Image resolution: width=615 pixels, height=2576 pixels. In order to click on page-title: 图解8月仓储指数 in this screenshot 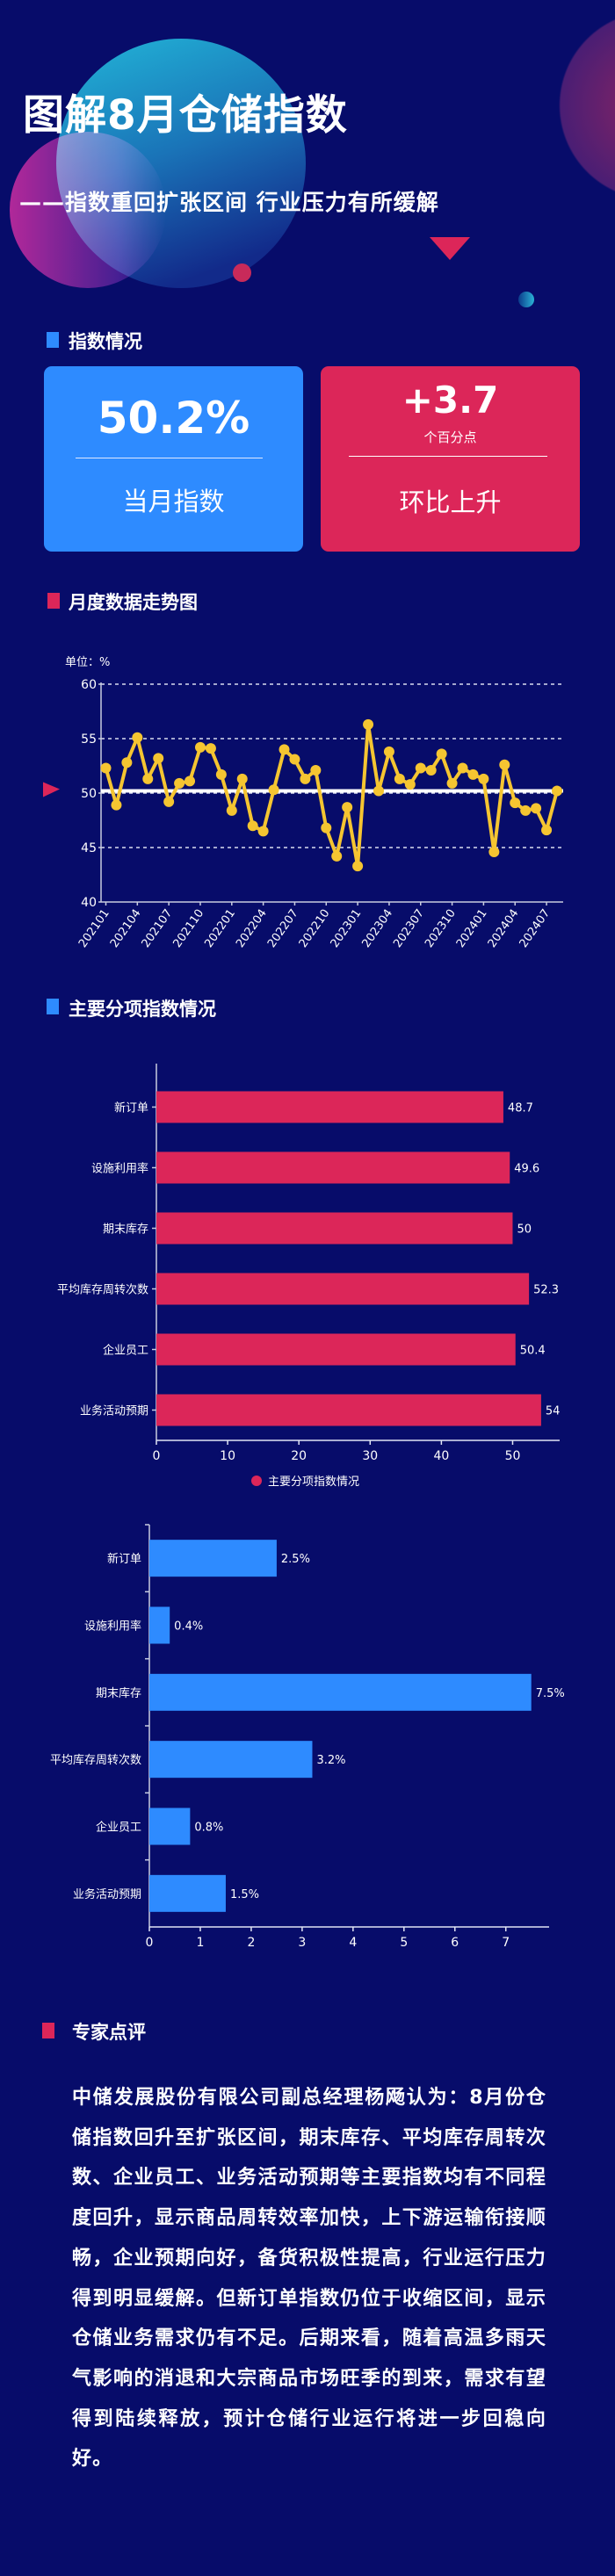, I will do `click(185, 115)`.